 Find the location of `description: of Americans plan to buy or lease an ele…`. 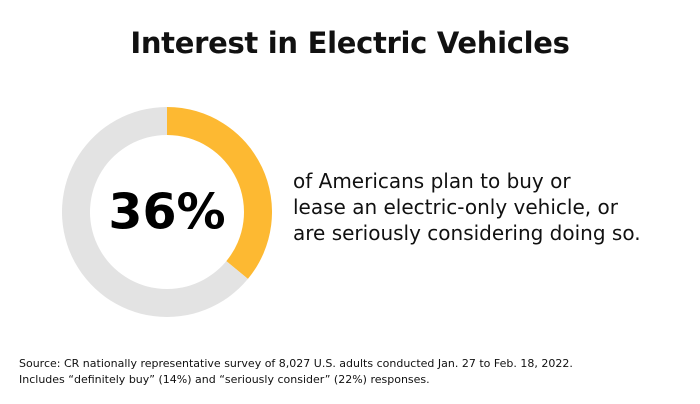

description: of Americans plan to buy or lease an ele… is located at coordinates (488, 207).